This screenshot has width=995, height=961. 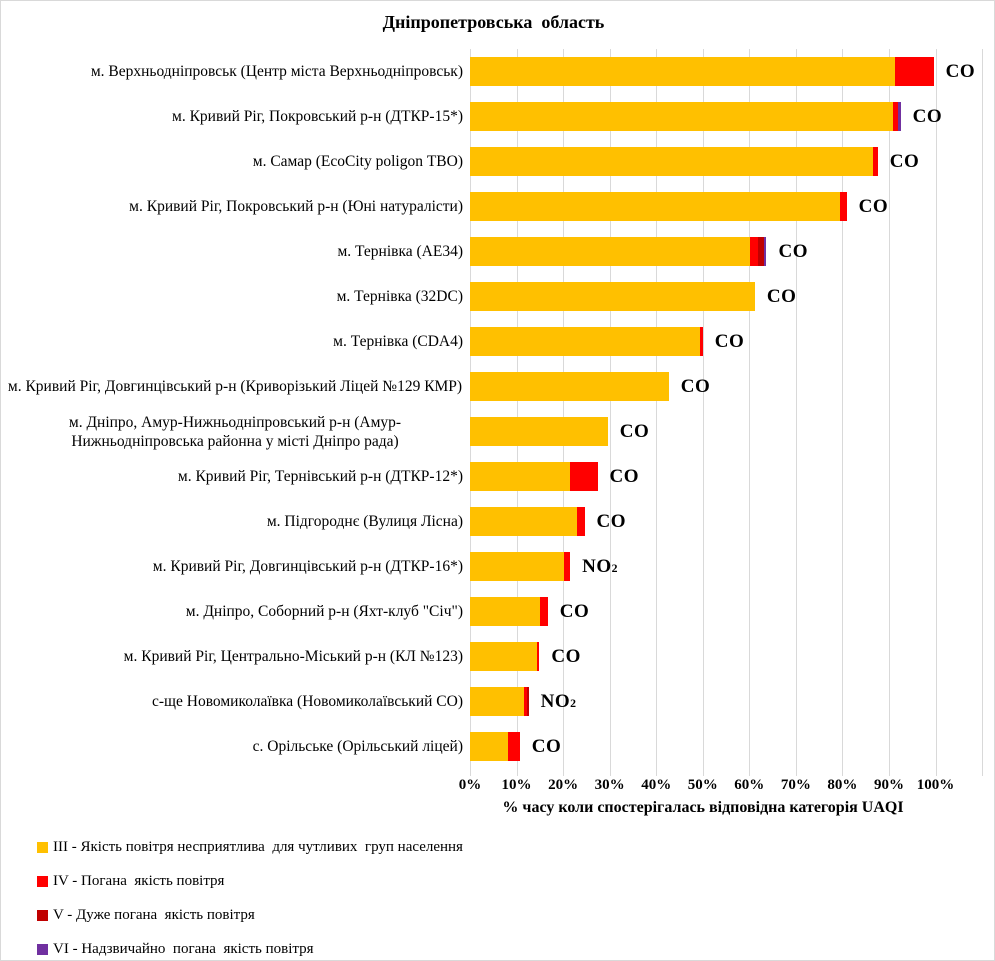 I want to click on category-label: м. Тернівка (AE34), so click(x=235, y=251).